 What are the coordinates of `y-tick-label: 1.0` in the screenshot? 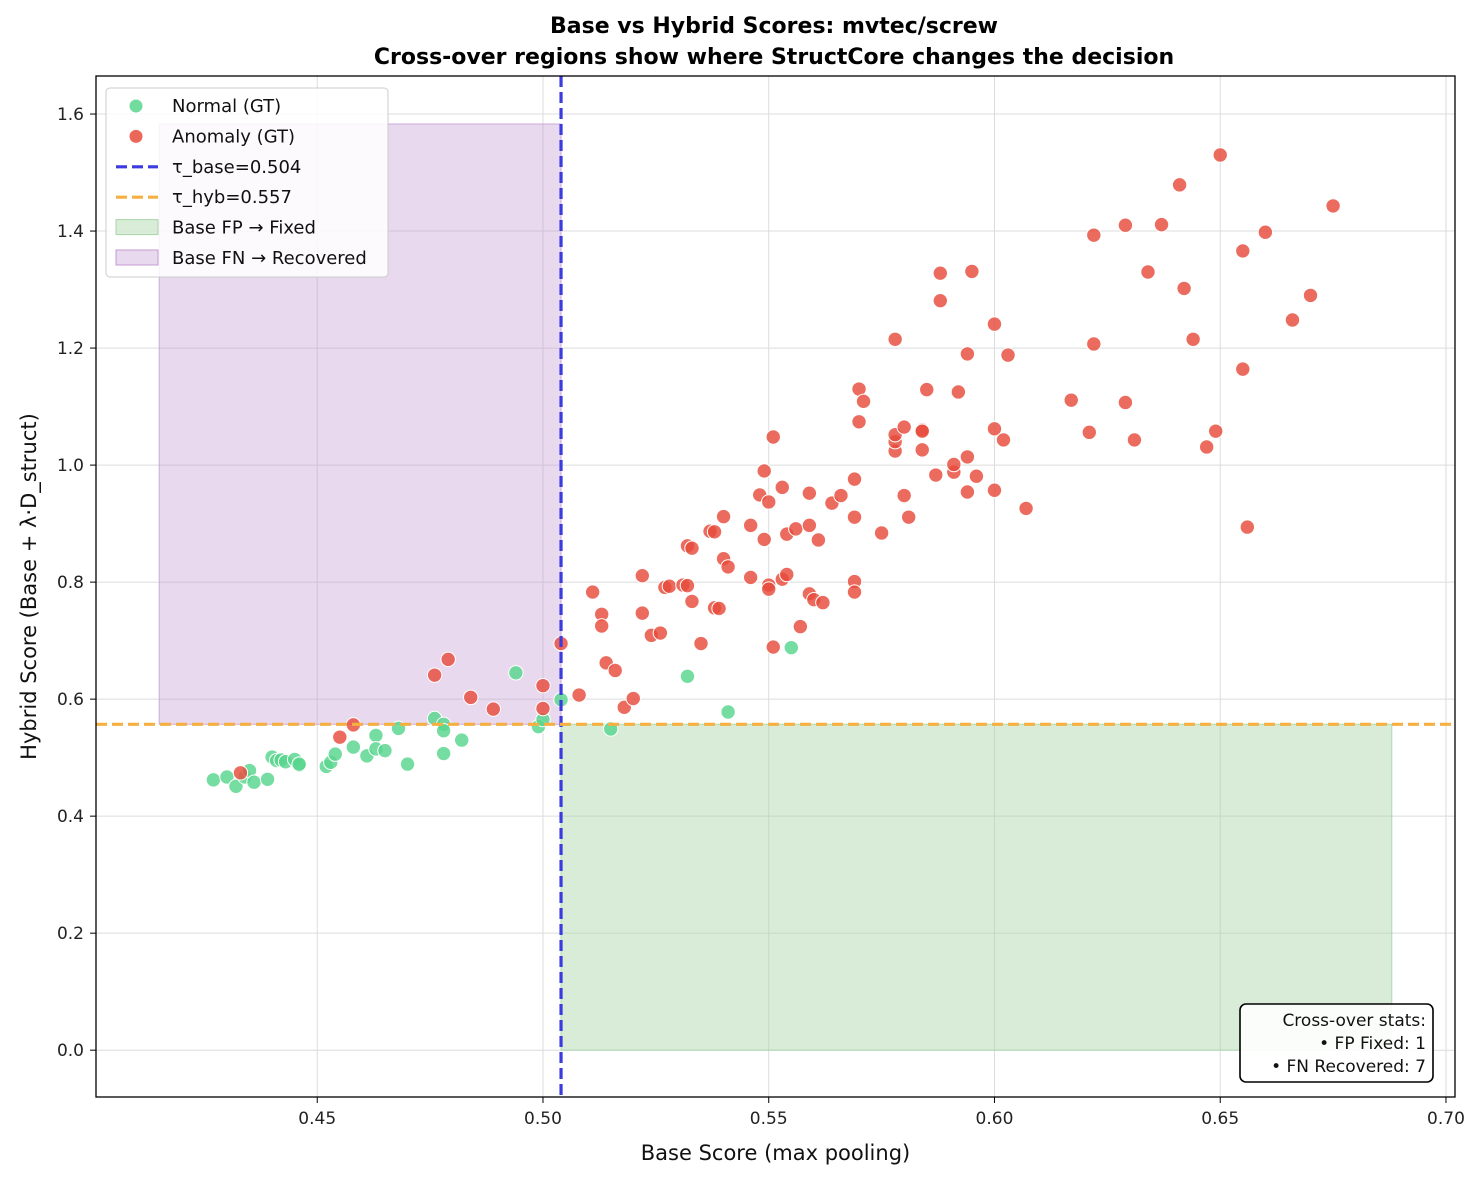 It's located at (70, 466).